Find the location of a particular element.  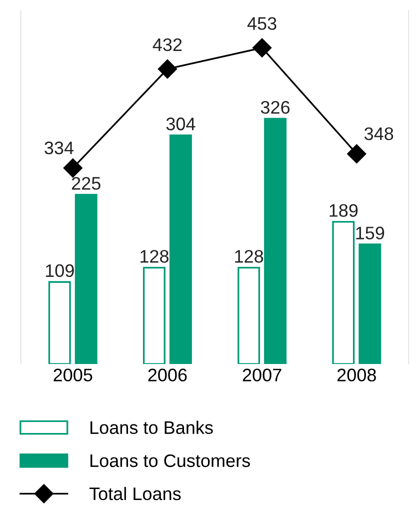

data-label: 189 is located at coordinates (344, 210).